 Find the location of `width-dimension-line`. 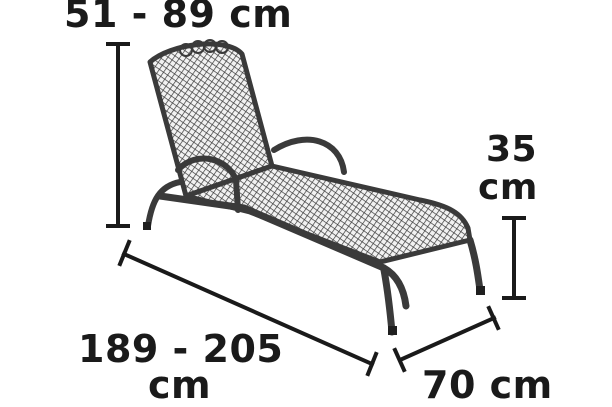

width-dimension-line is located at coordinates (447, 339).